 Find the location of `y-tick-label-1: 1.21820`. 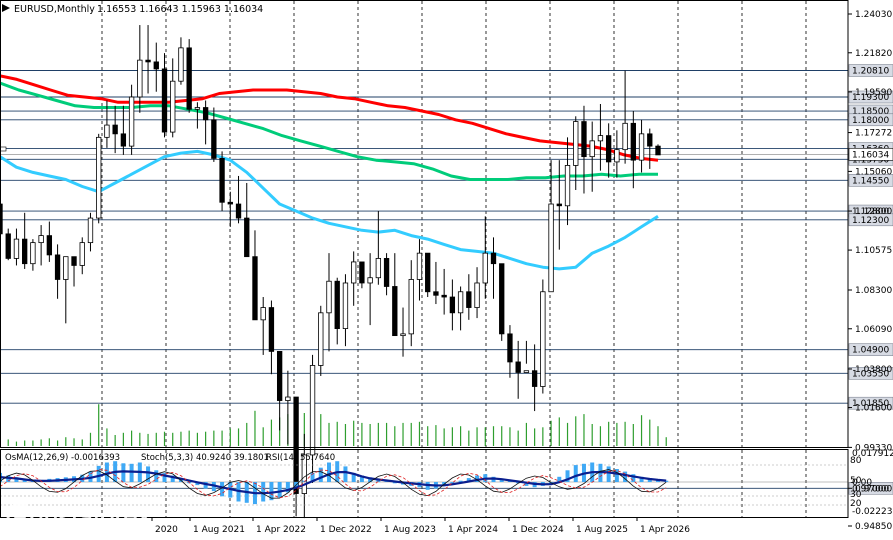

y-tick-label-1: 1.21820 is located at coordinates (873, 54).